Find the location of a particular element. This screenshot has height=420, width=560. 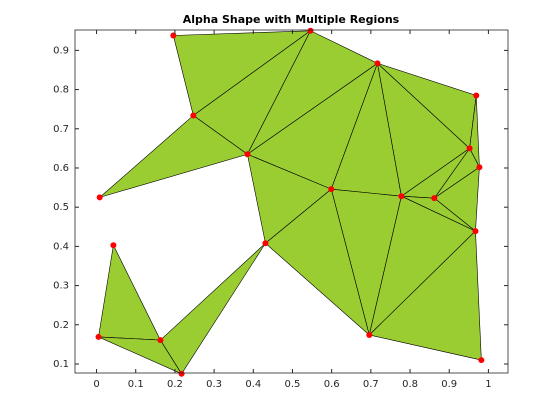

y-tick-label: 0.6 is located at coordinates (61, 168).